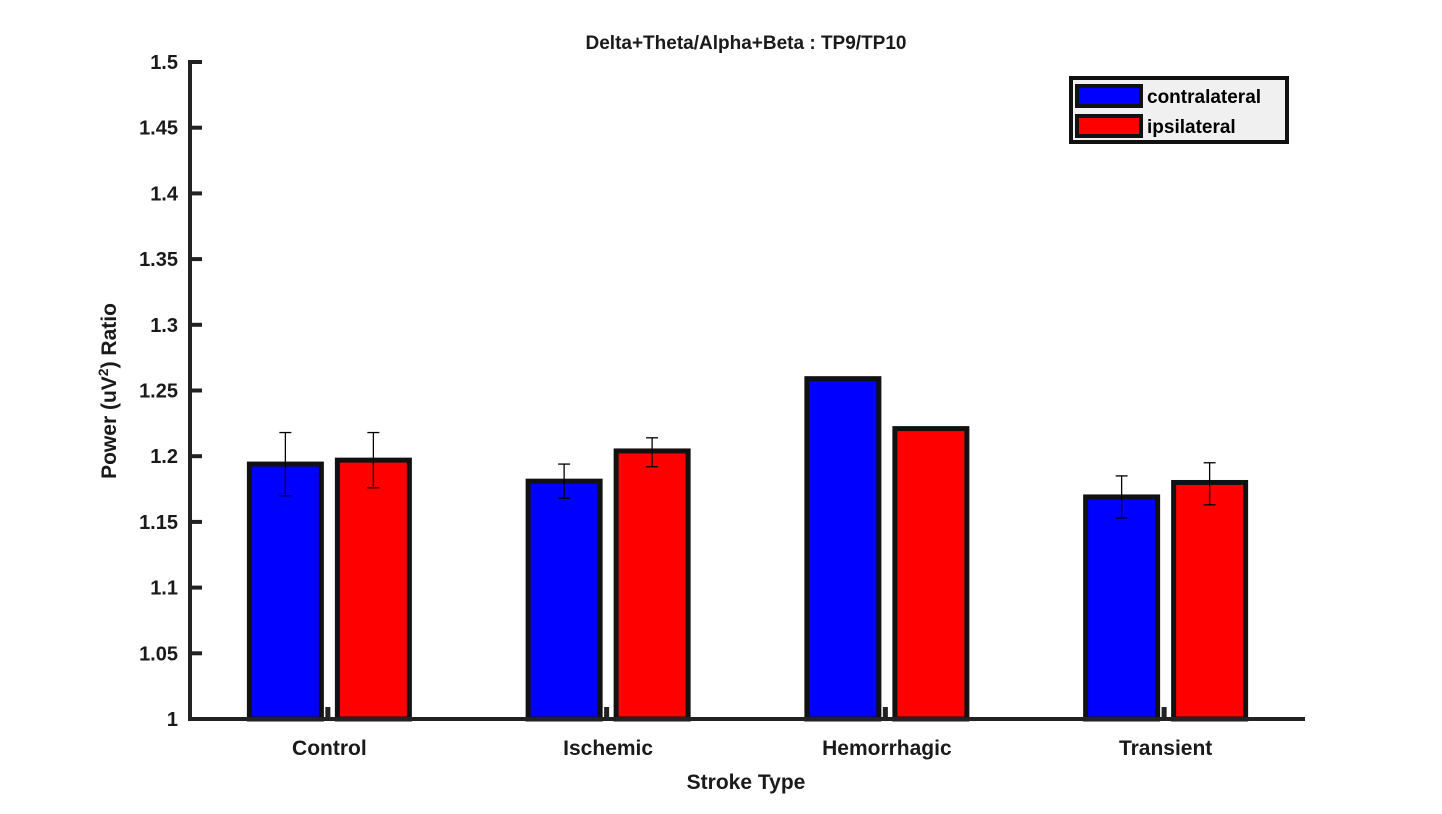 The height and width of the screenshot is (814, 1442). I want to click on error-bar-contralateral-transient, so click(1121, 497).